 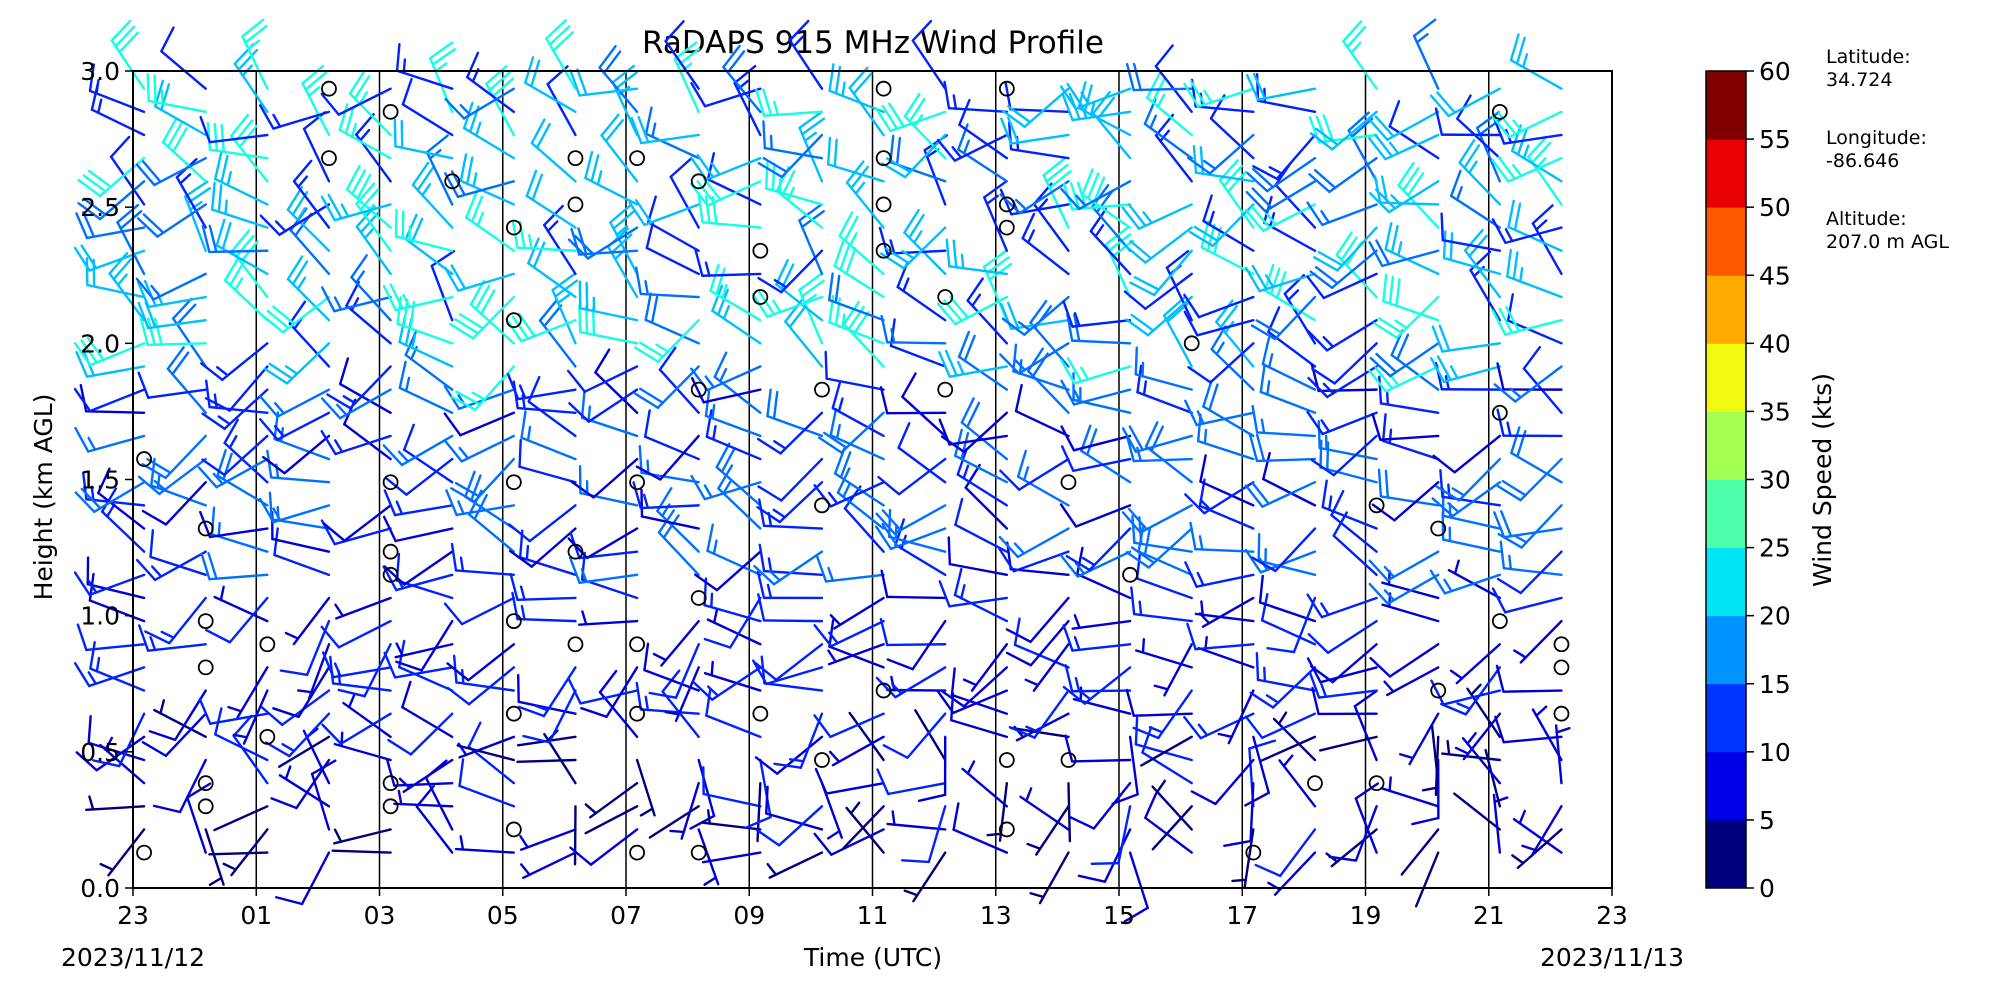 What do you see at coordinates (1366, 915) in the screenshot?
I see `x-tick-label: 19` at bounding box center [1366, 915].